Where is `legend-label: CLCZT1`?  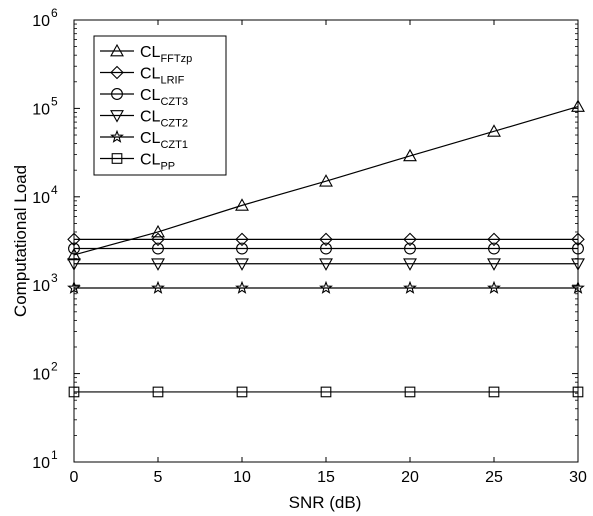
legend-label: CLCZT1 is located at coordinates (164, 140).